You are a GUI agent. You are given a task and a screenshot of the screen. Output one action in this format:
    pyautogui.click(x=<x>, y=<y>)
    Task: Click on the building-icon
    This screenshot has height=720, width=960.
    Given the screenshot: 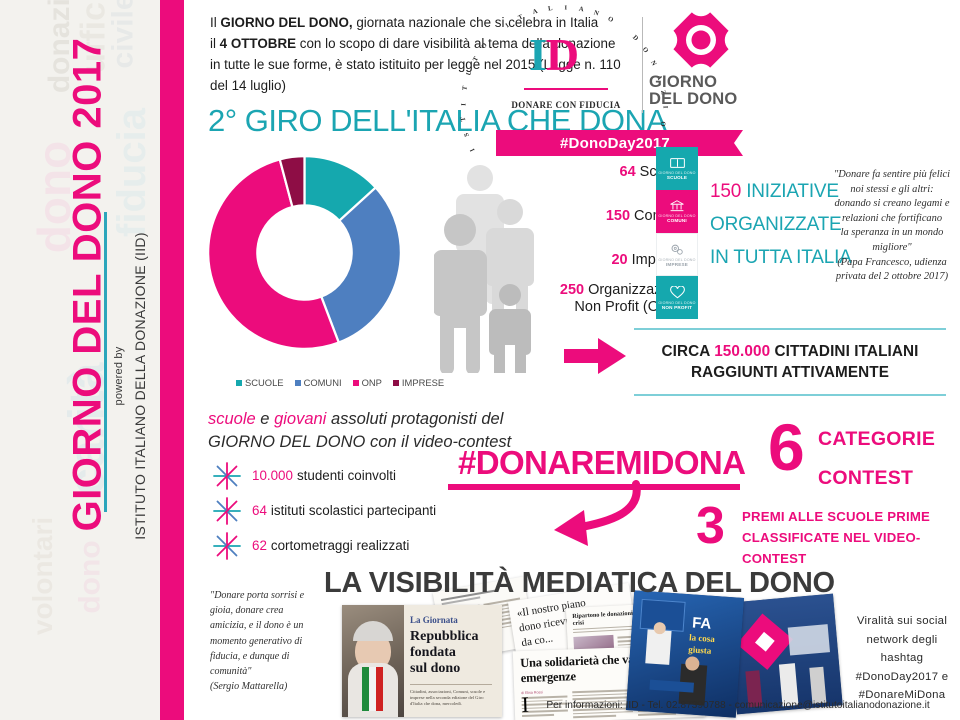 What is the action you would take?
    pyautogui.click(x=677, y=206)
    